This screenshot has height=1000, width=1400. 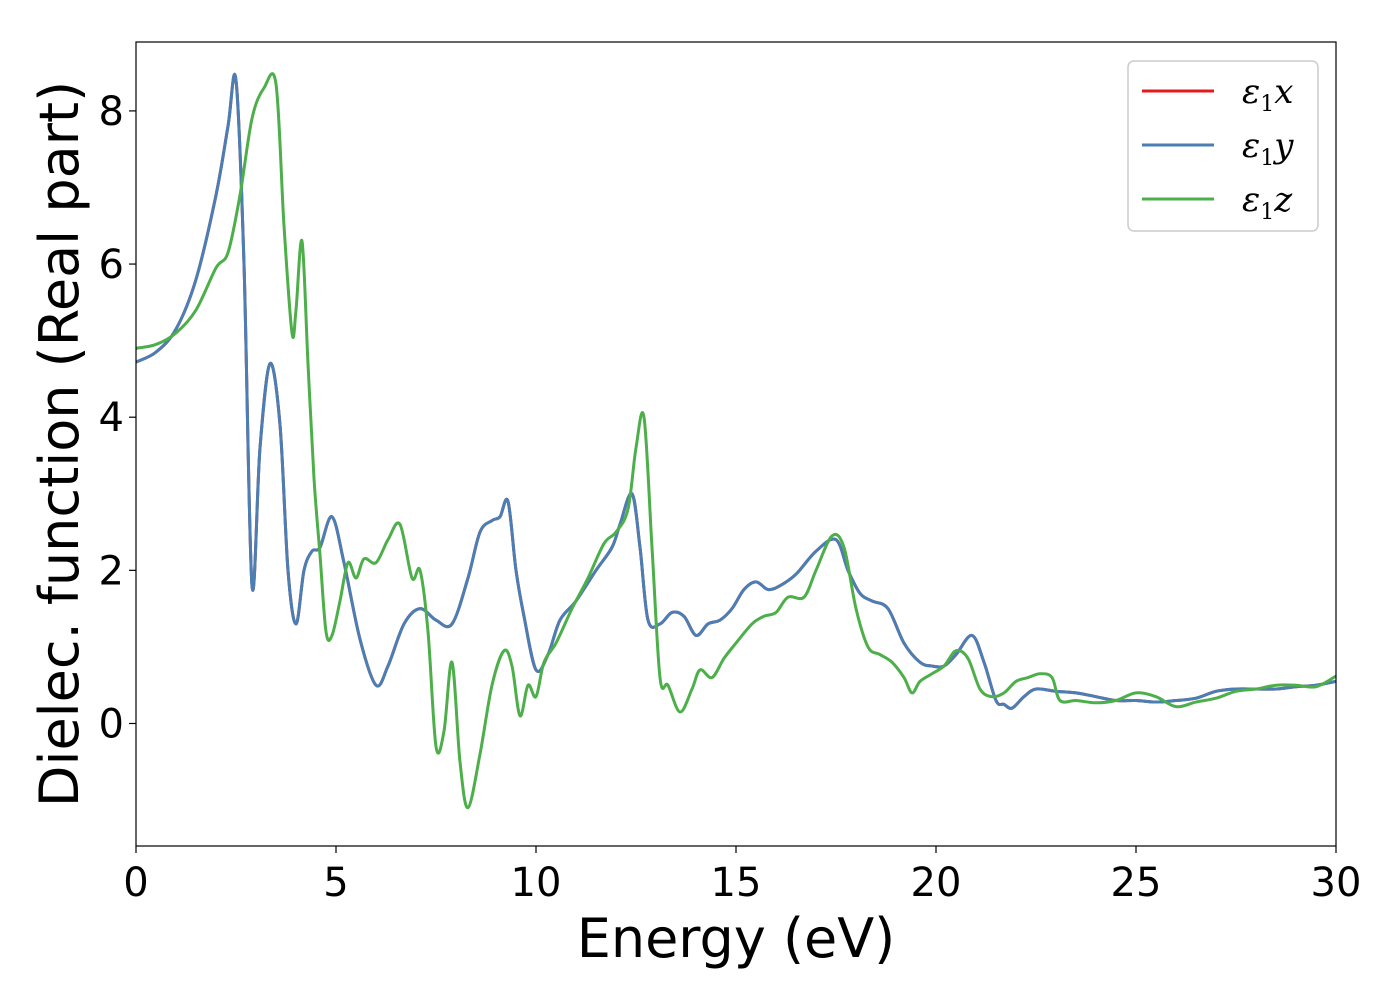 I want to click on y-axis-title: Dielec. function (Real part), so click(x=59, y=444).